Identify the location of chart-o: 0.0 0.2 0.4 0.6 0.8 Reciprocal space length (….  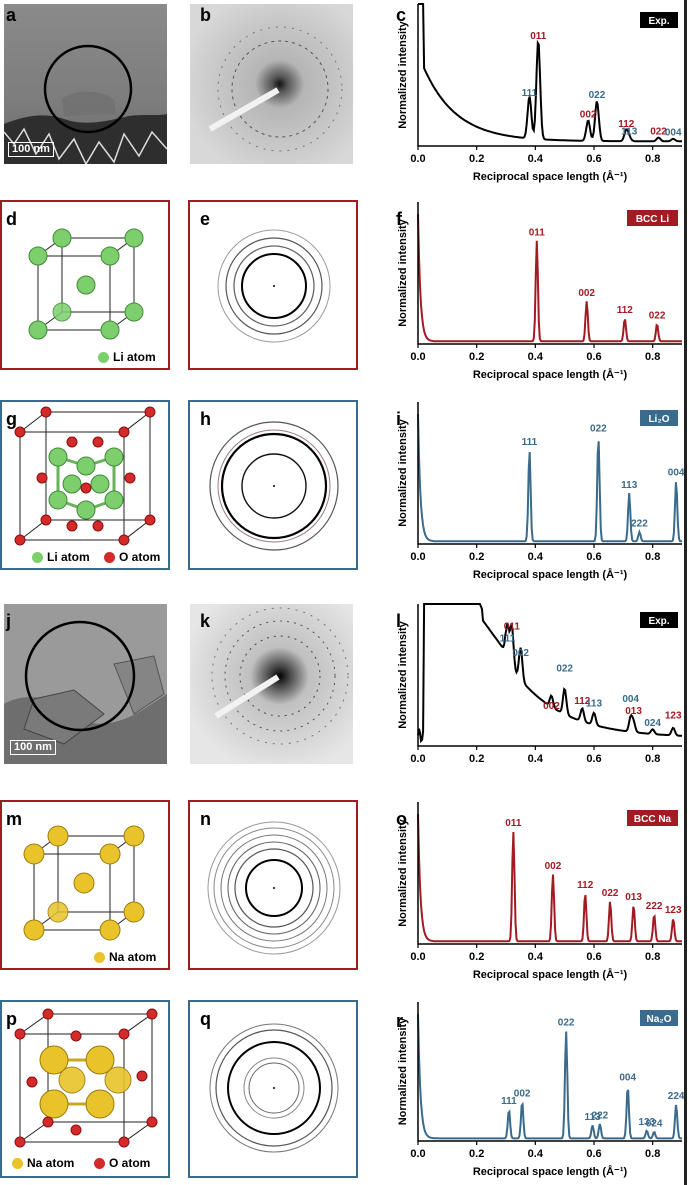
(539, 891).